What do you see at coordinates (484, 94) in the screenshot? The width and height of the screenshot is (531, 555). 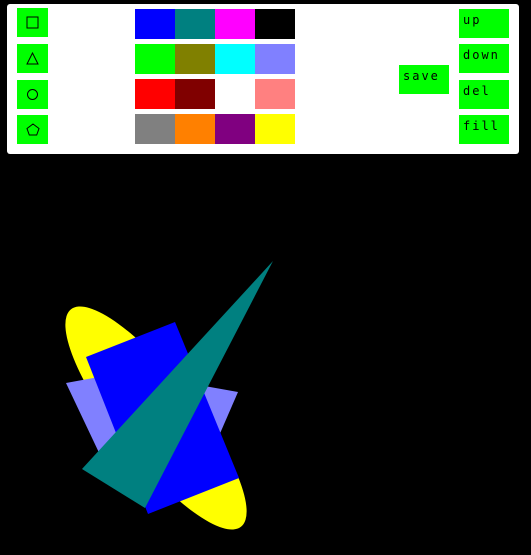 I see `delete-button: del` at bounding box center [484, 94].